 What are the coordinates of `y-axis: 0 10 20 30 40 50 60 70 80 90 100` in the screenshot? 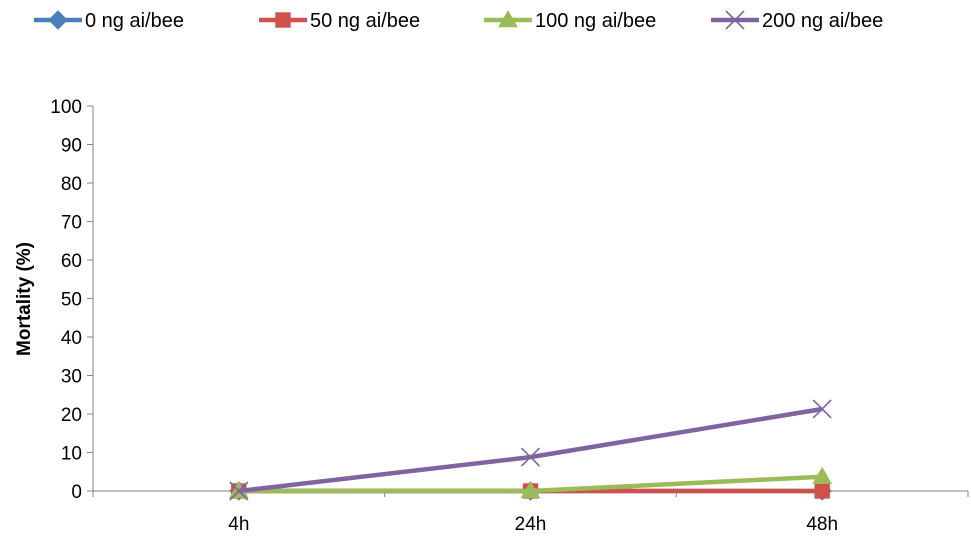 It's located at (72, 300).